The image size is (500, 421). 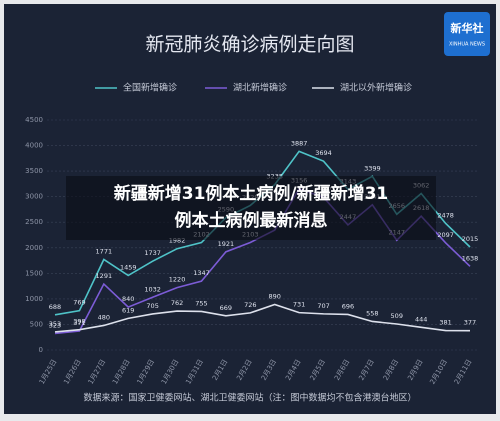 What do you see at coordinates (104, 276) in the screenshot?
I see `data-label: 1291` at bounding box center [104, 276].